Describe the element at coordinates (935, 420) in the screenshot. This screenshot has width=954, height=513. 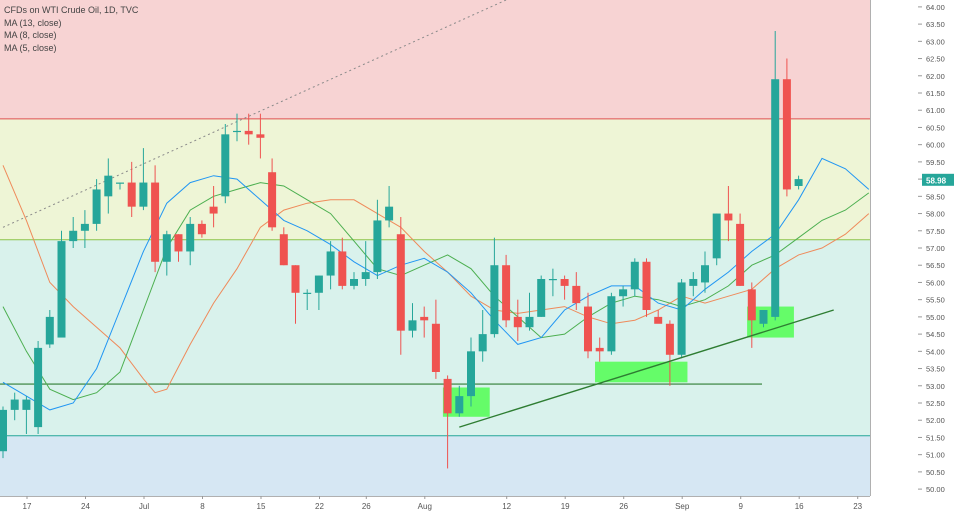
I see `price-tick-label: 52.00` at that location.